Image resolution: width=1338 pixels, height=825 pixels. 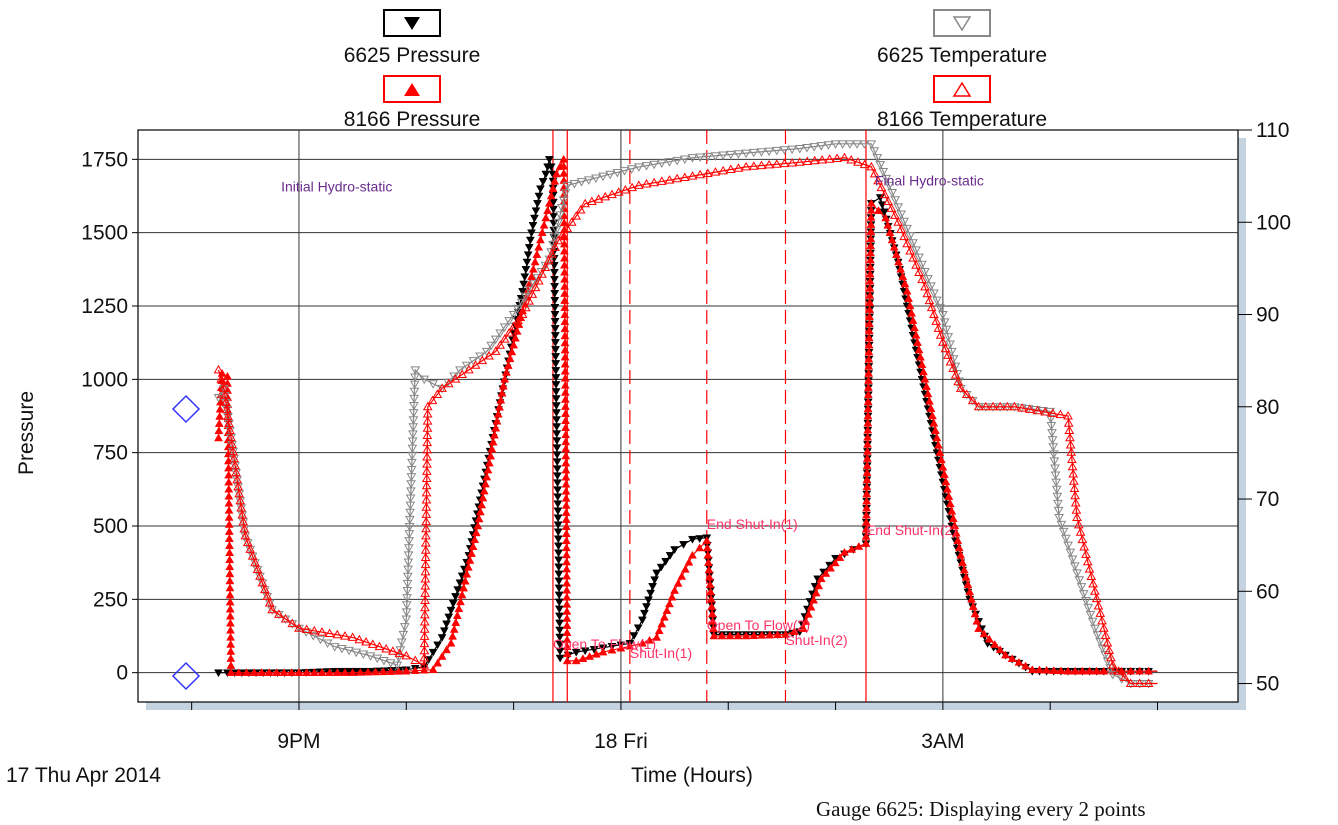 What do you see at coordinates (26, 433) in the screenshot?
I see `y-axis-title: Pressure` at bounding box center [26, 433].